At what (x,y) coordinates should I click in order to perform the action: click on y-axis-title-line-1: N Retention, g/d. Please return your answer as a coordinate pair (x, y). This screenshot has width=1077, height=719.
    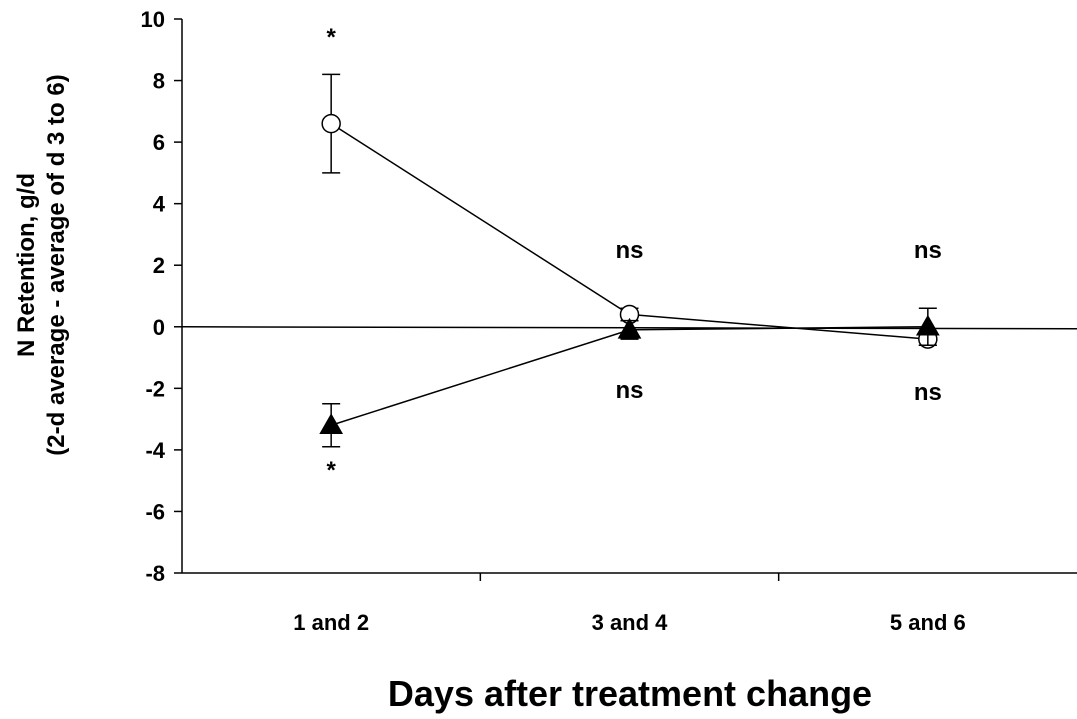
    Looking at the image, I should click on (26, 265).